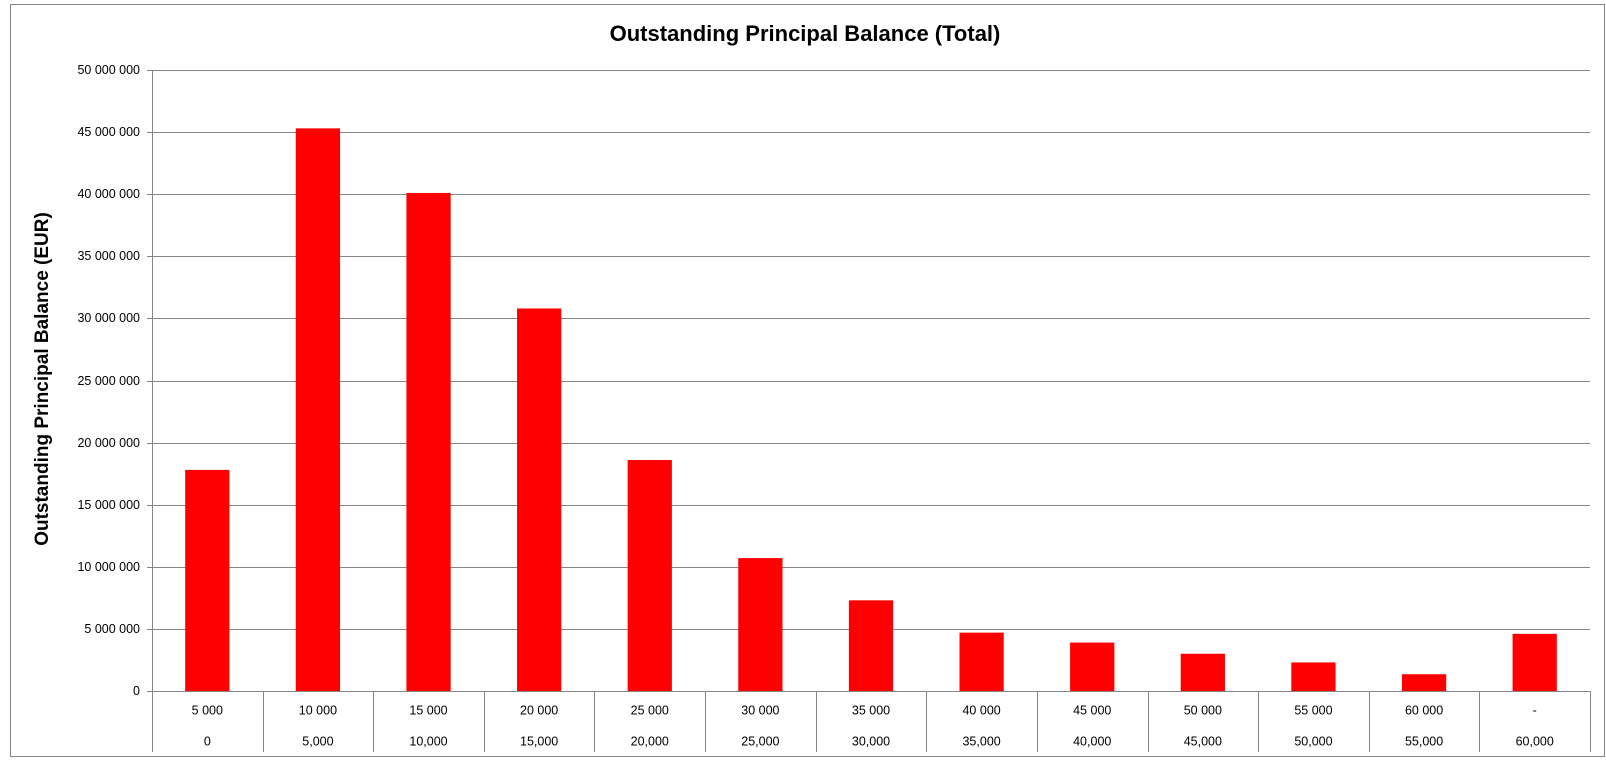 This screenshot has height=762, width=1606. I want to click on x-tick-label: 15 000, so click(428, 710).